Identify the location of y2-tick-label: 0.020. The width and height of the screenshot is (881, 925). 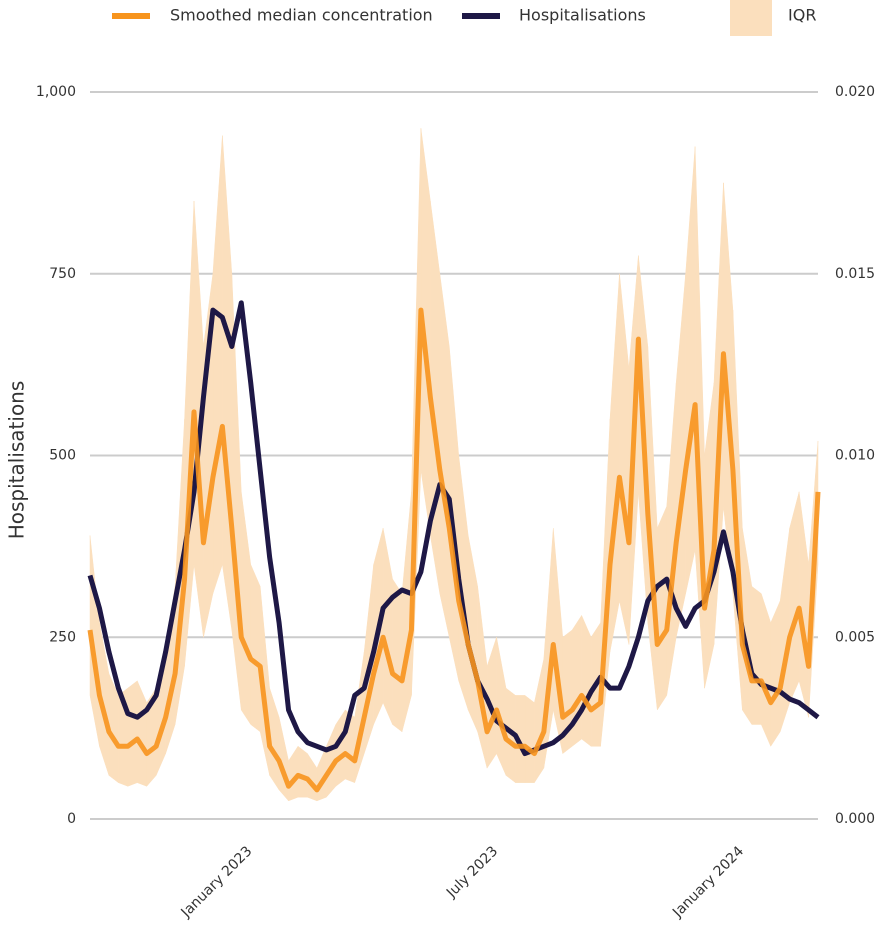
(855, 92).